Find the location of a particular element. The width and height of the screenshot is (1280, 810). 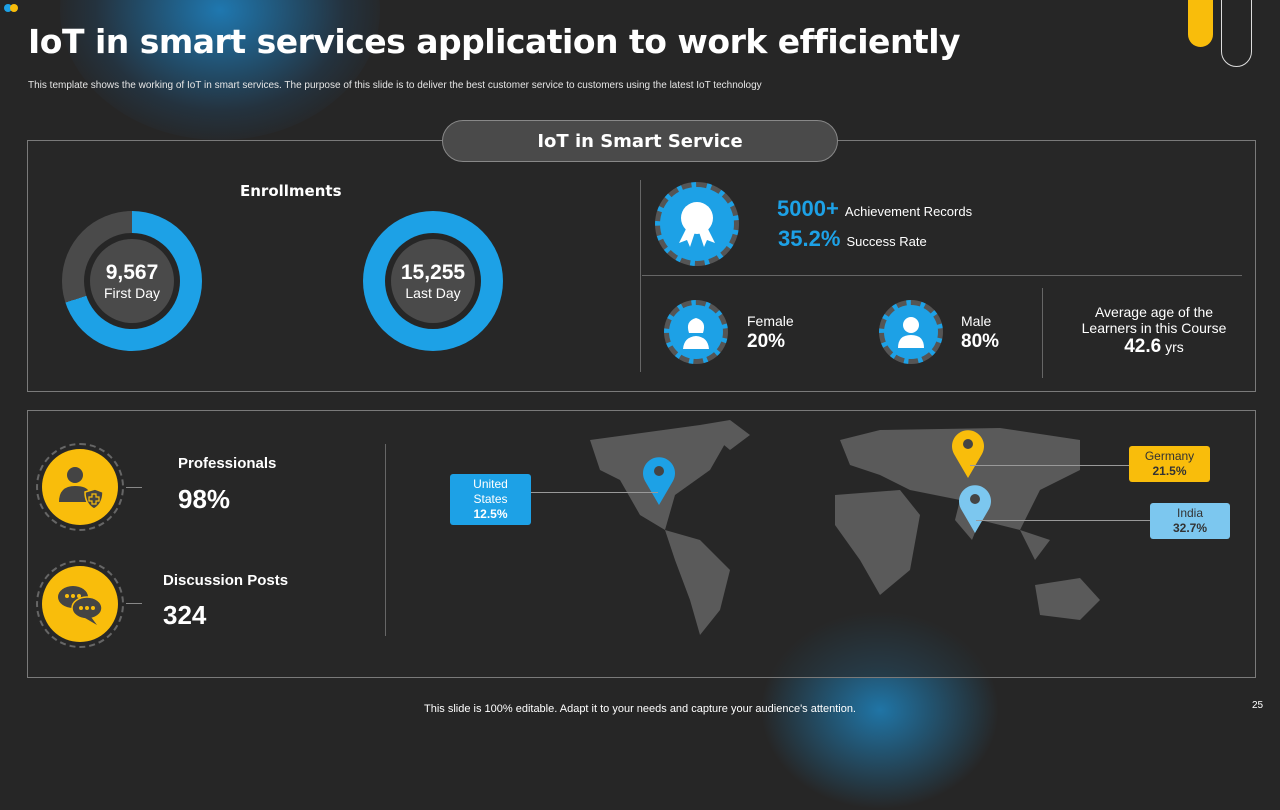

female-icon is located at coordinates (696, 332).